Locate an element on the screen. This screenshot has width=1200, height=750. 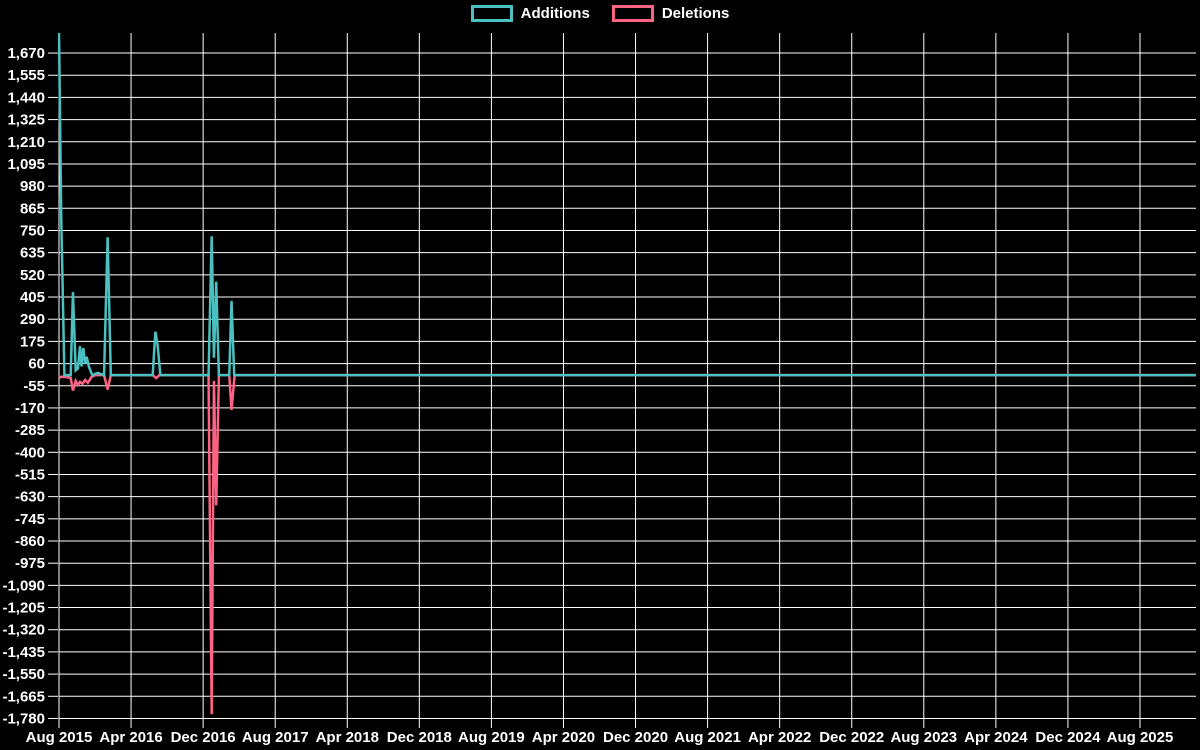
svg-text: Aug 2015 is located at coordinates (59, 737).